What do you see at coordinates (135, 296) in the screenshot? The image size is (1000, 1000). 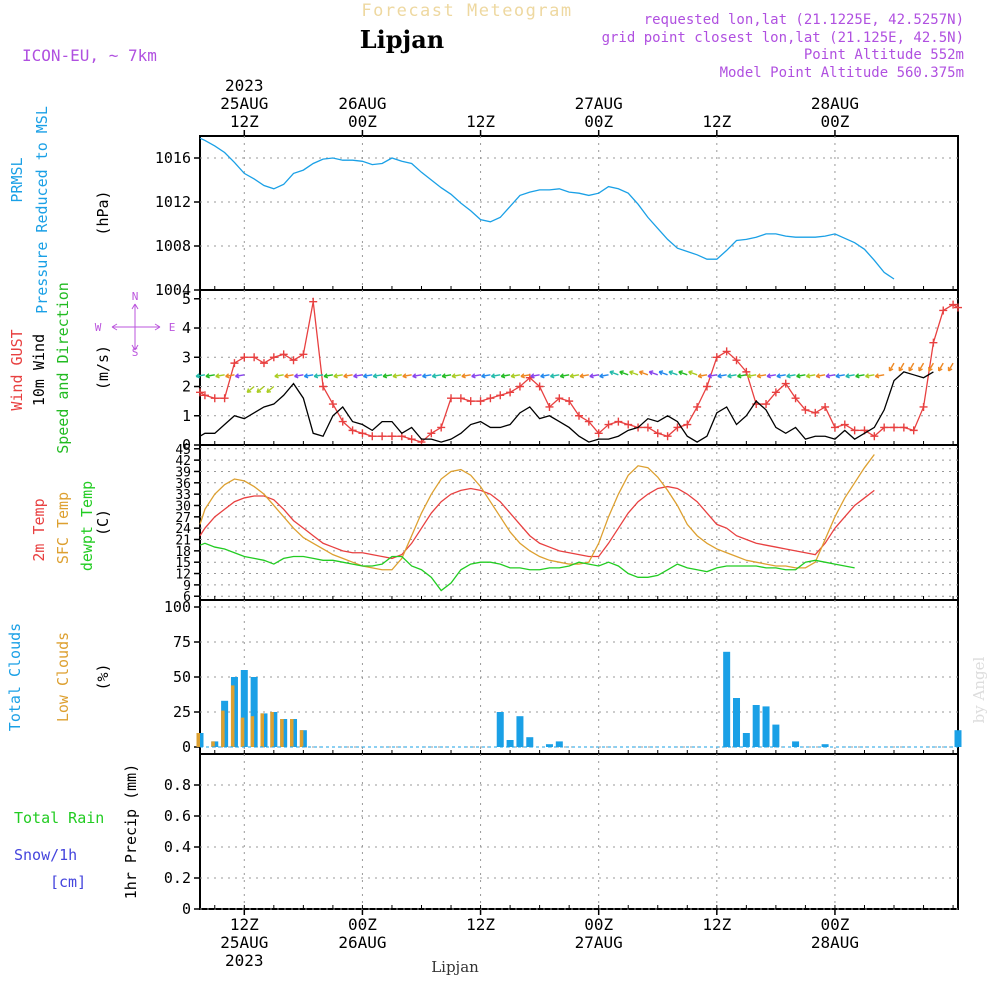 I see `compass-north: N` at bounding box center [135, 296].